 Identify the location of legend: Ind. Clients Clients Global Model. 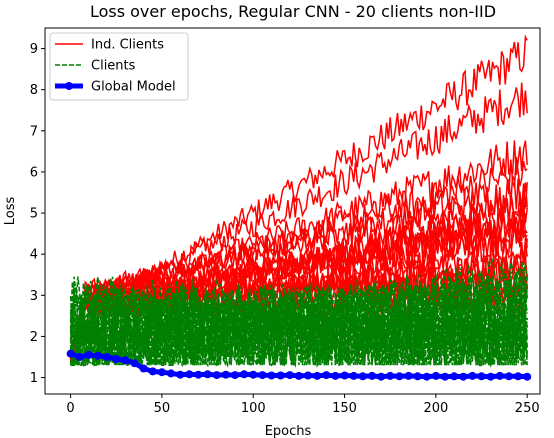
(119, 66).